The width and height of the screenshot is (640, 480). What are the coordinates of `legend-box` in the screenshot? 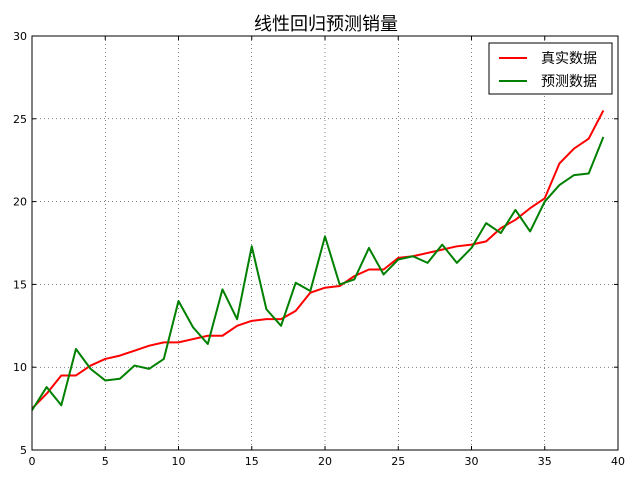 It's located at (550, 68).